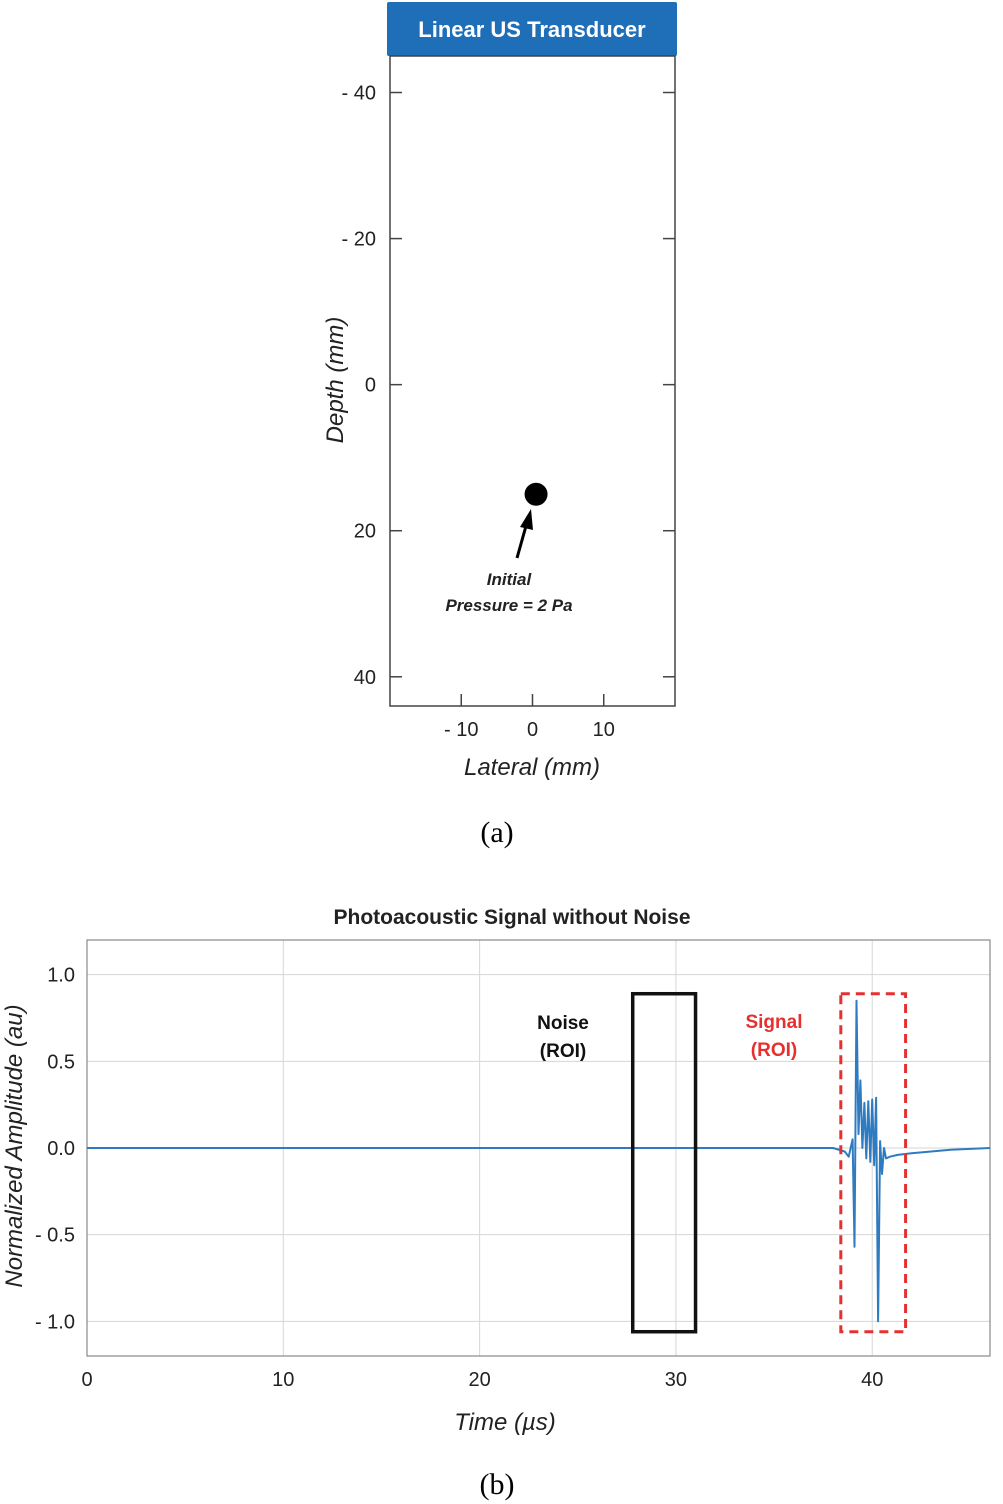  I want to click on annotation-line-2: Pressure = 2 Pa, so click(508, 605).